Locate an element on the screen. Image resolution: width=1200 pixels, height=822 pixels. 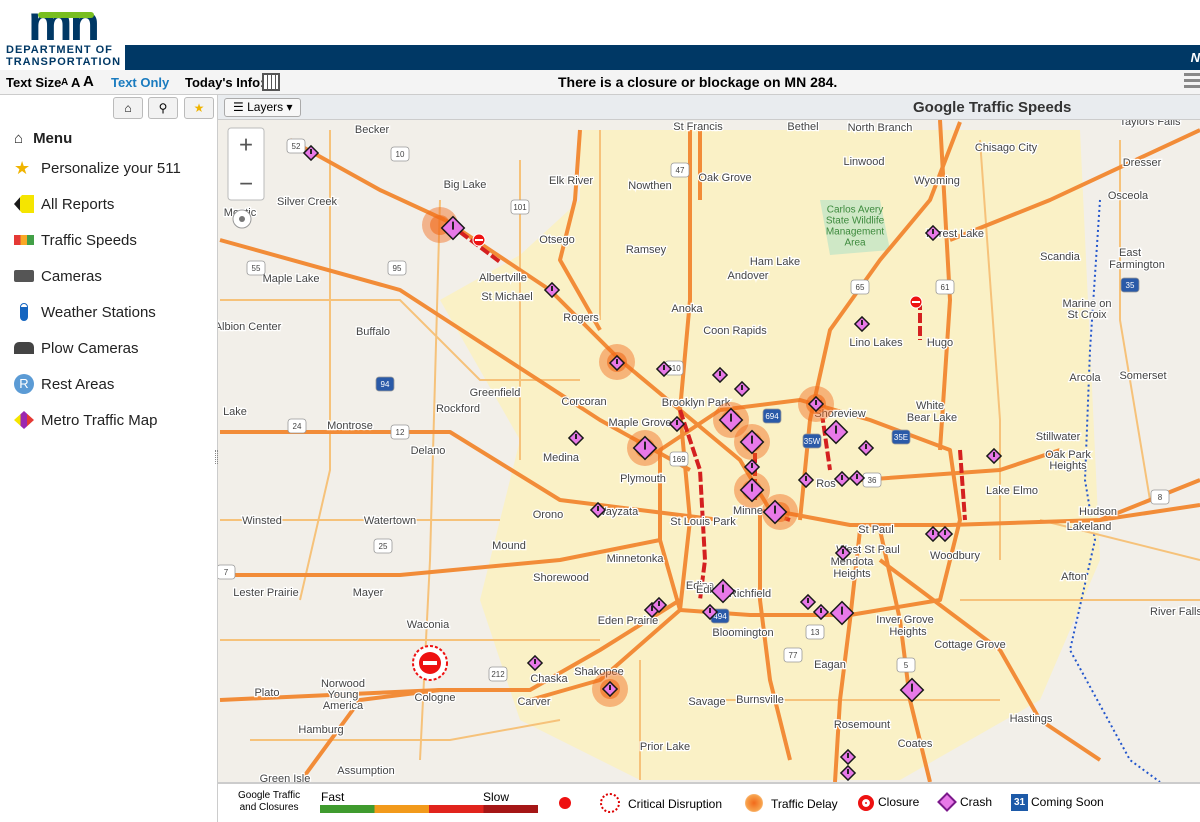
place-label: Nowthen is located at coordinates (649, 186).